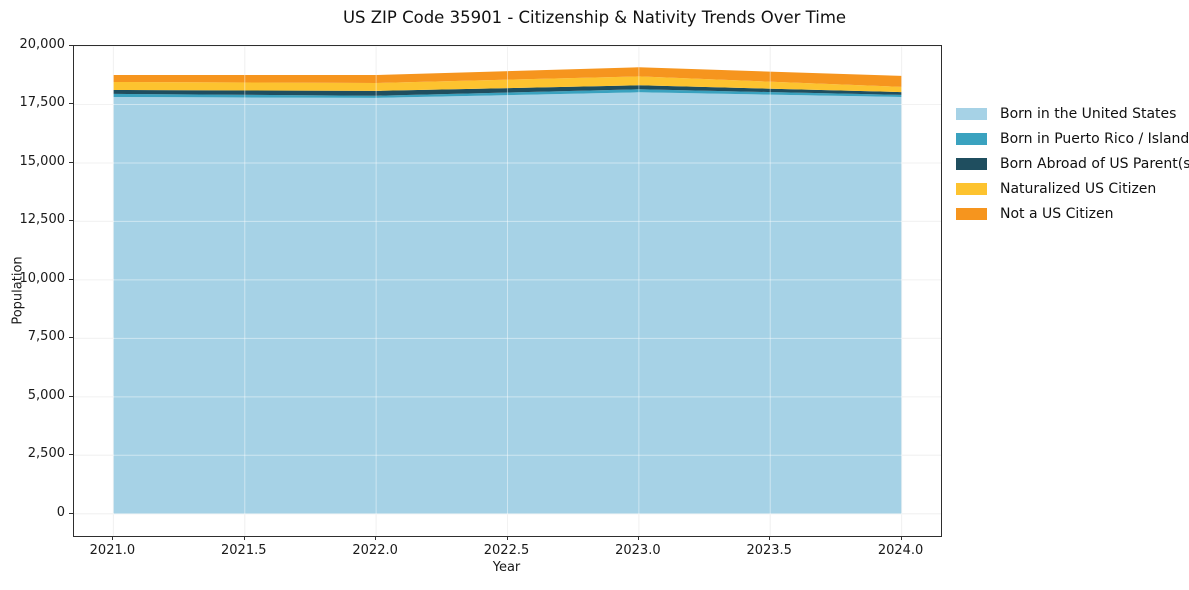 The width and height of the screenshot is (1189, 590). What do you see at coordinates (1094, 138) in the screenshot?
I see `legend-label: Born in Puerto Rico / Islands` at bounding box center [1094, 138].